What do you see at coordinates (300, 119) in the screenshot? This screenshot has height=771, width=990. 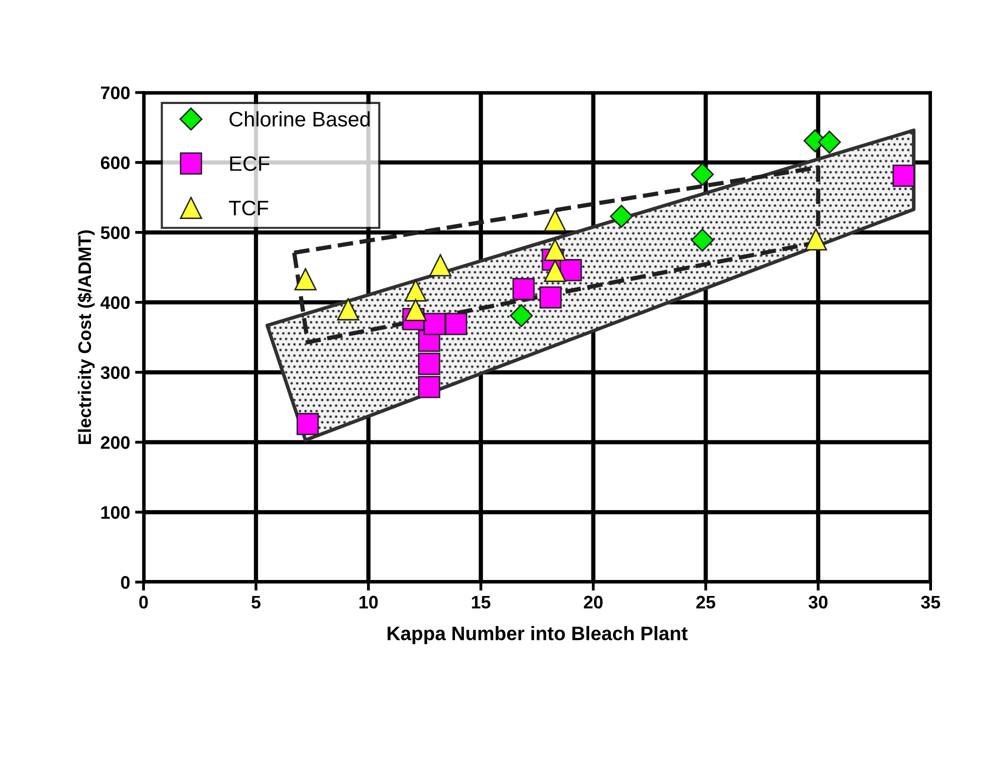 I see `legend-label: Chlorine Based` at bounding box center [300, 119].